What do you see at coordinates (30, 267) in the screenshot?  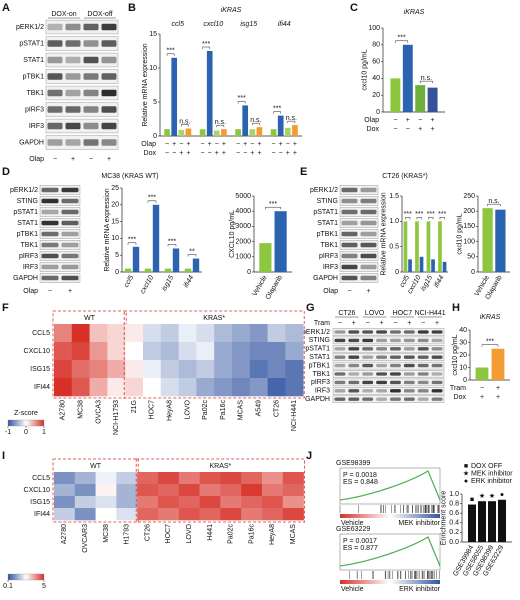 I see `blot-row-label: IRF3` at bounding box center [30, 267].